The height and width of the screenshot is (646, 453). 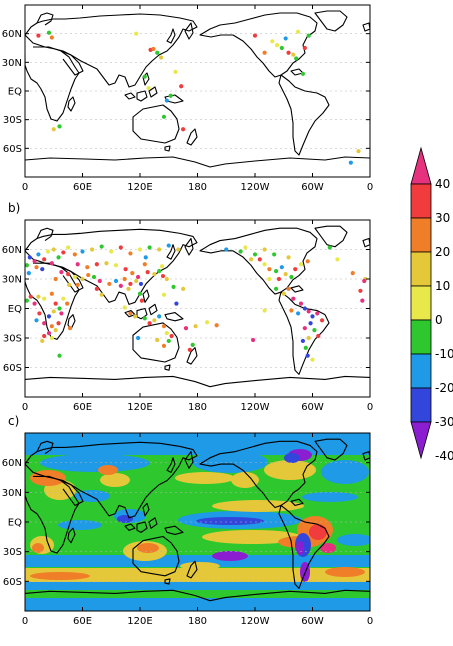 I want to click on colorbar: 40 30 20 10 0 -10 -20 -30 -40, so click(x=431, y=304).